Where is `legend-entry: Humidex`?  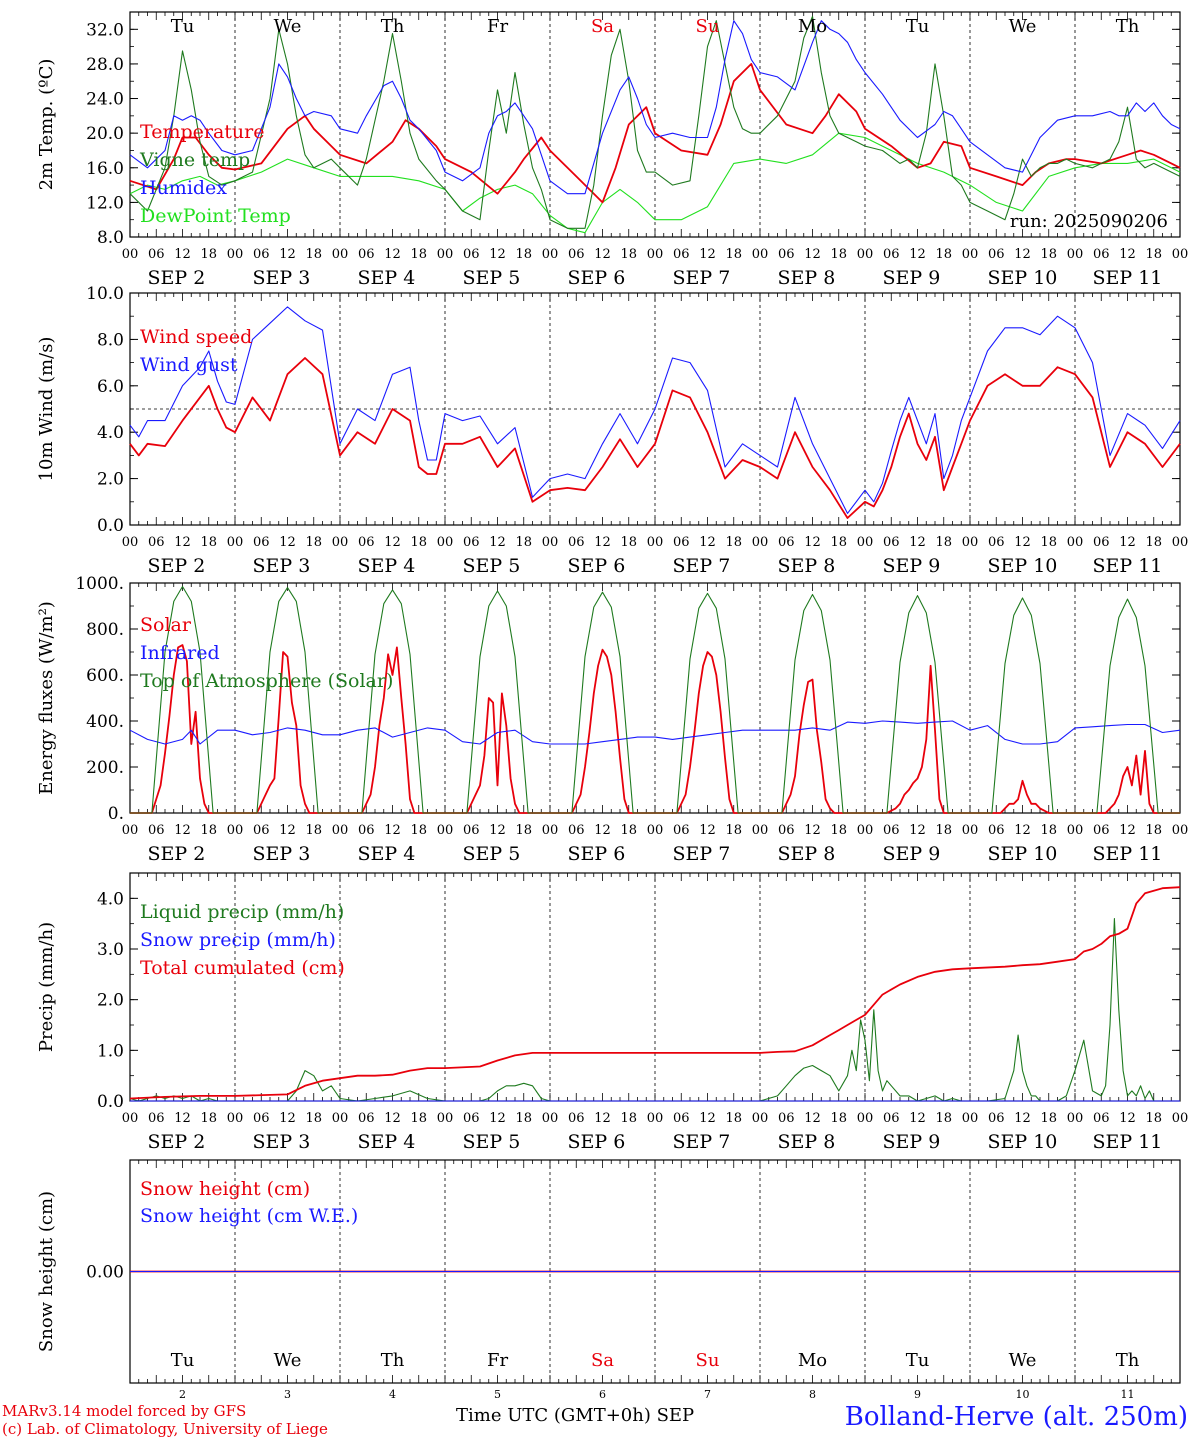
legend-entry: Humidex is located at coordinates (183, 188).